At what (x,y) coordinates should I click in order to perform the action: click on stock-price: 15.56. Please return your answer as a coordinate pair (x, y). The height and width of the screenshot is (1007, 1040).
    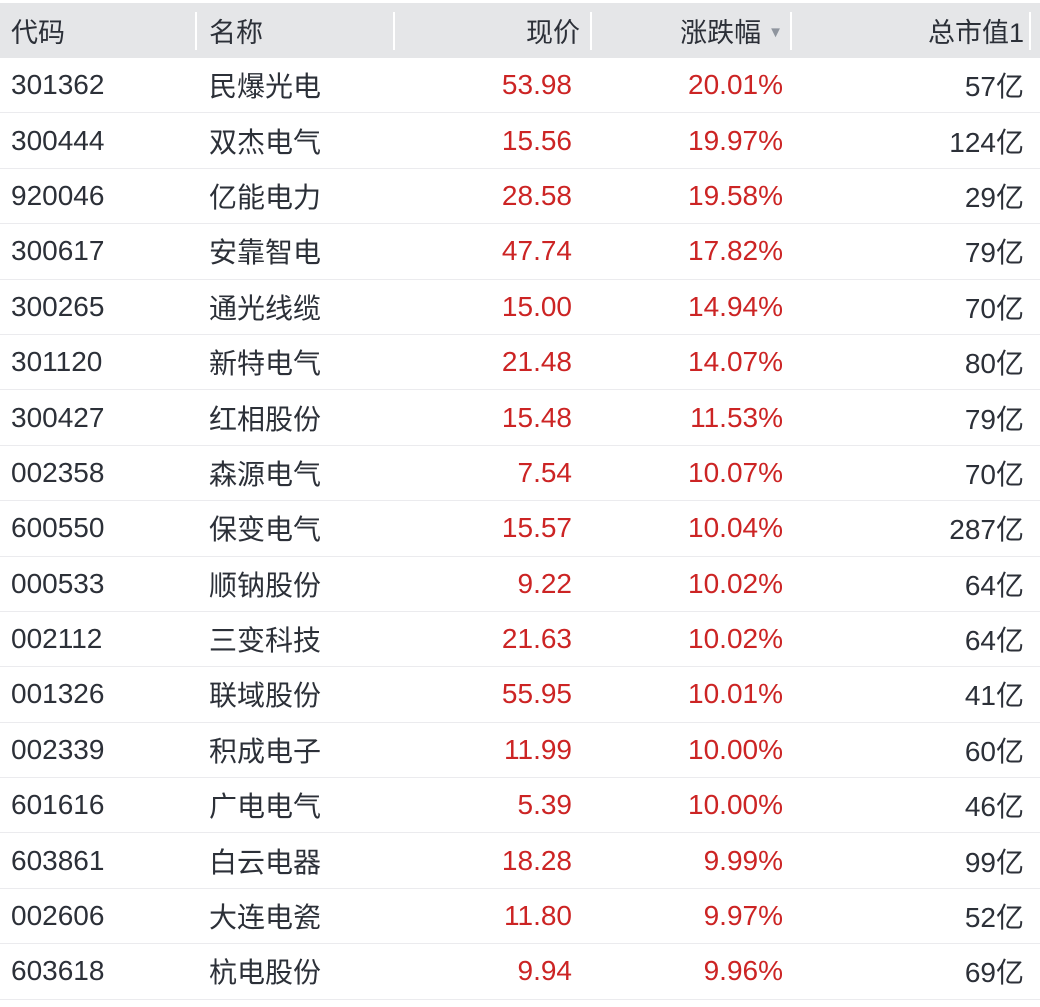
    Looking at the image, I should click on (536, 140).